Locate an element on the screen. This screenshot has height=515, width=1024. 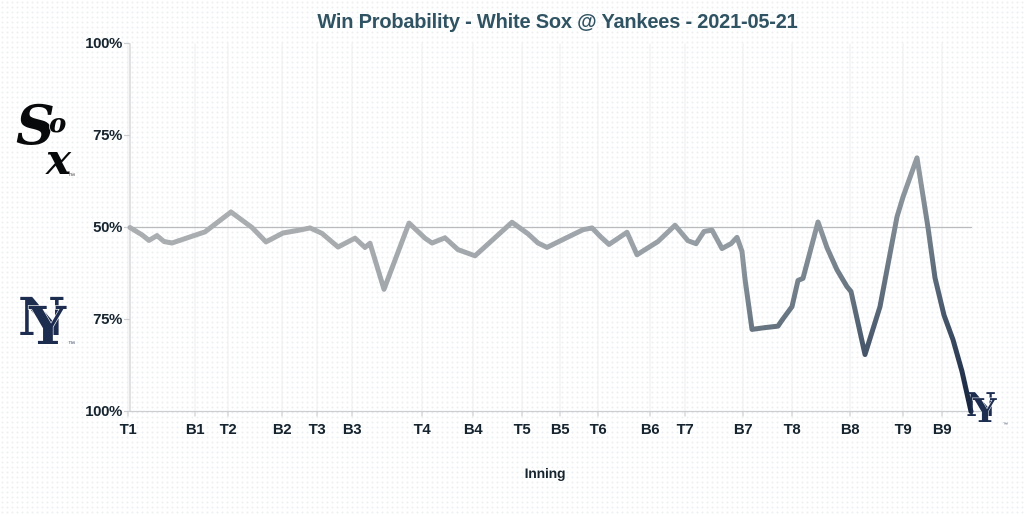
yankees-end-tm-mark: ™ is located at coordinates (1005, 425).